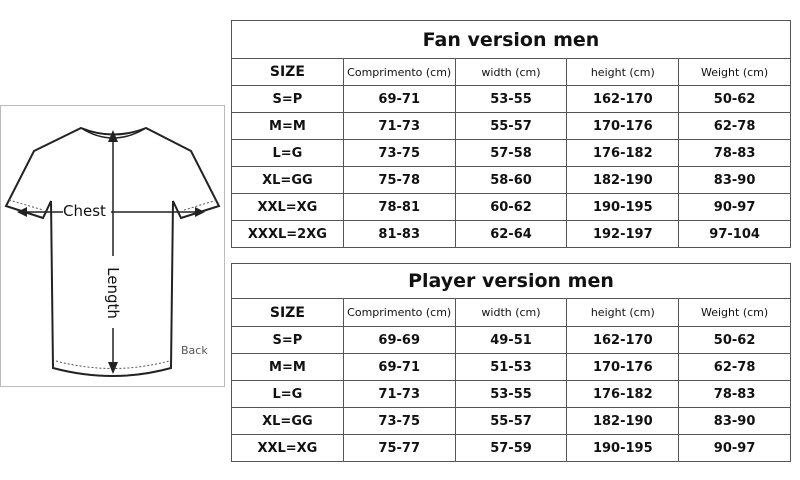 The height and width of the screenshot is (480, 800). I want to click on value-cell: 69-69, so click(399, 340).